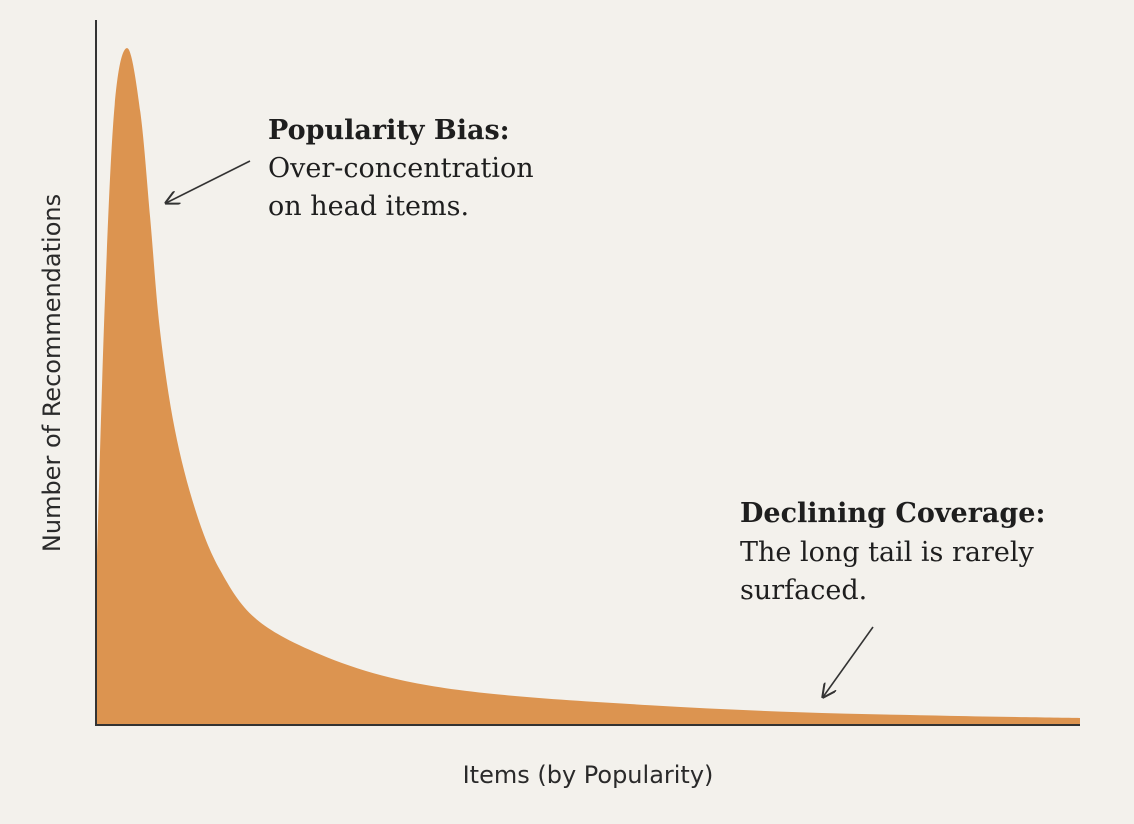 The image size is (1134, 824). Describe the element at coordinates (389, 130) in the screenshot. I see `annotation-title: Popularity Bias:` at that location.